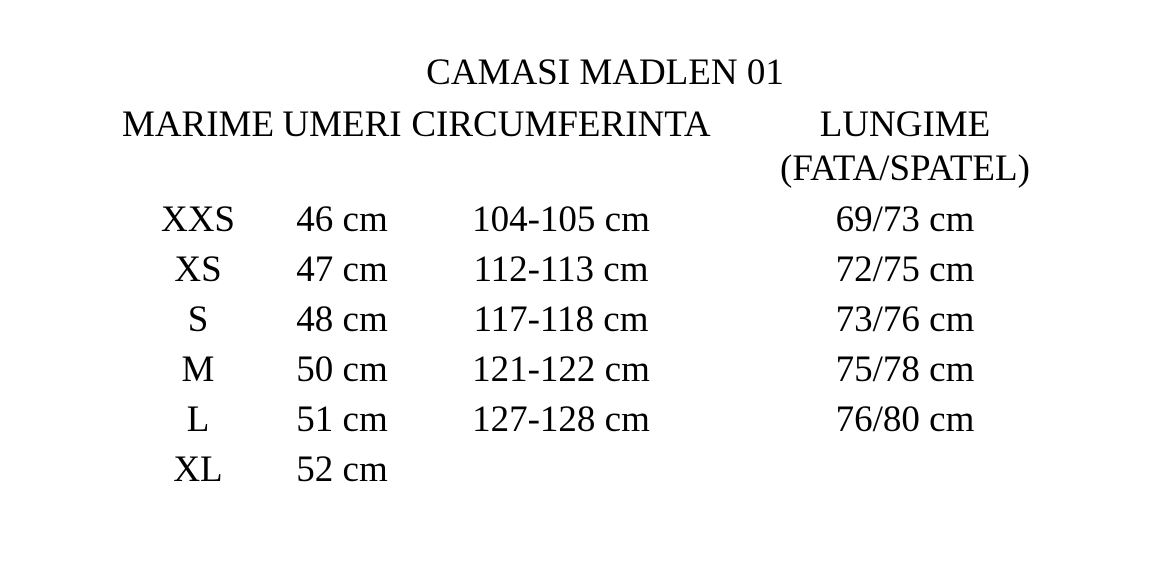 This screenshot has height=577, width=1170. I want to click on lungime-cell, so click(905, 470).